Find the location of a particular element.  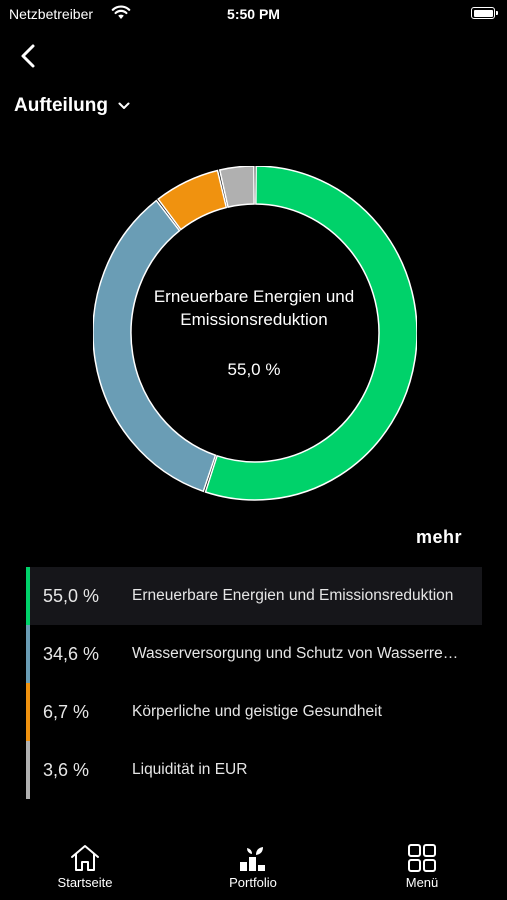

portfolio-icon is located at coordinates (252, 859).